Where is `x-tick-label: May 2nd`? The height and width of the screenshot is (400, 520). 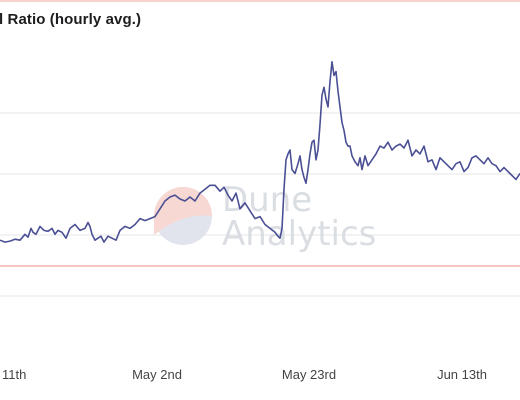 x-tick-label: May 2nd is located at coordinates (157, 374).